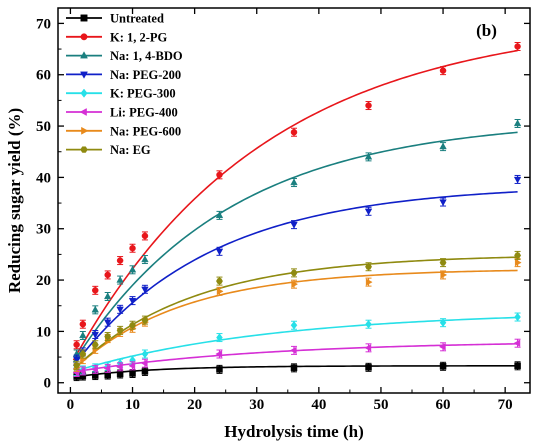 This screenshot has width=550, height=445. I want to click on y-tick-label: 40, so click(43, 178).